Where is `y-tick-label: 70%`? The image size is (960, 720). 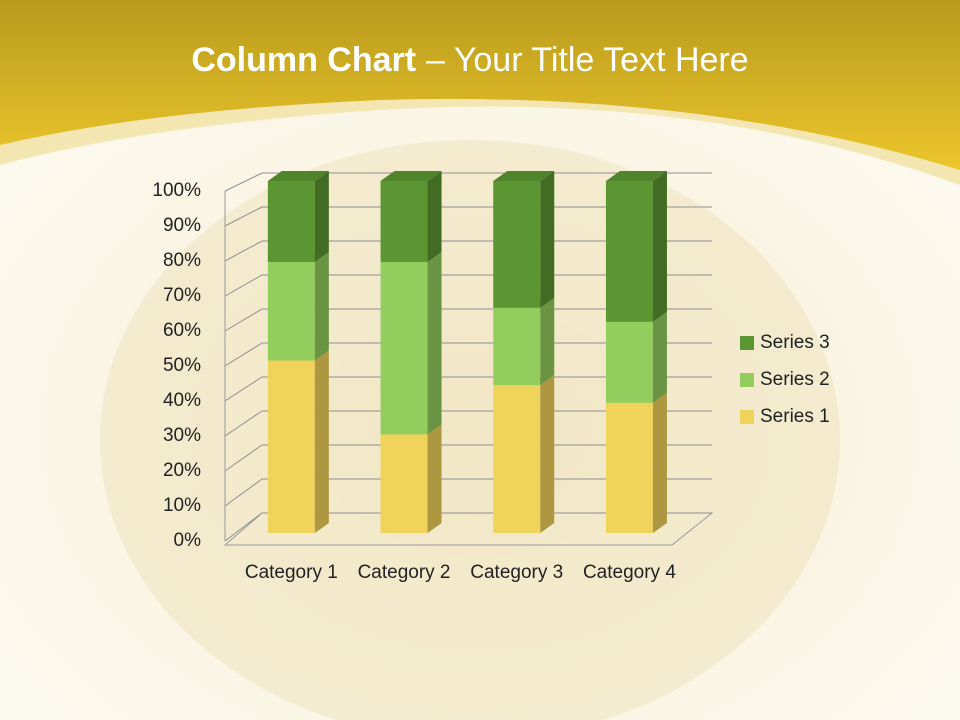
y-tick-label: 70% is located at coordinates (182, 295).